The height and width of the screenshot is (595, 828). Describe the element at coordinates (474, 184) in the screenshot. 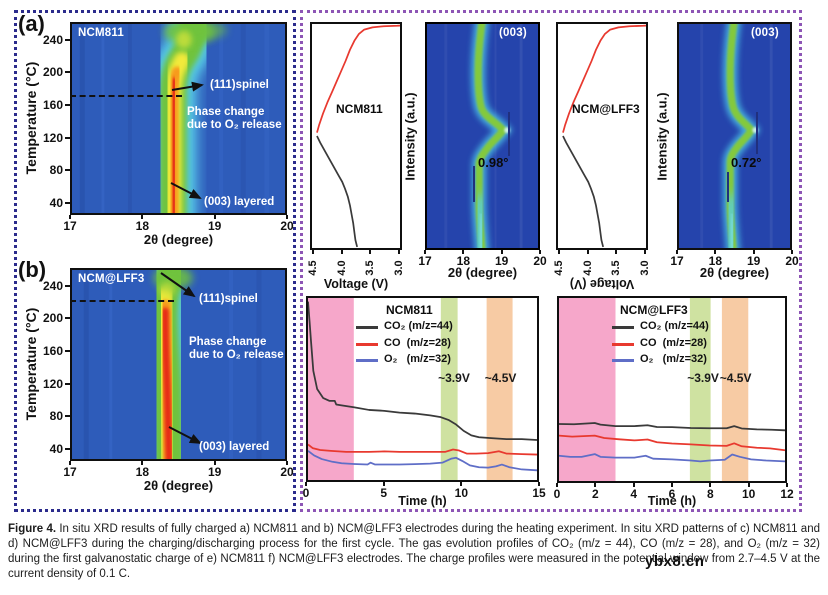

I see `shift-marker-lower-c` at that location.